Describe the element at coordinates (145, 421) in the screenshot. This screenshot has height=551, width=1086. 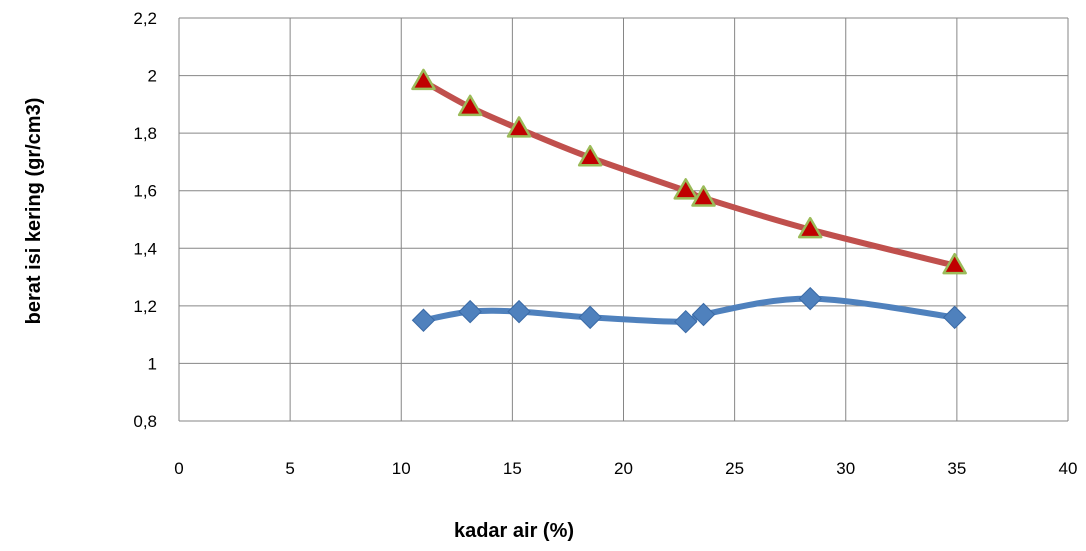
I see `y-tick-label: 0,8` at that location.